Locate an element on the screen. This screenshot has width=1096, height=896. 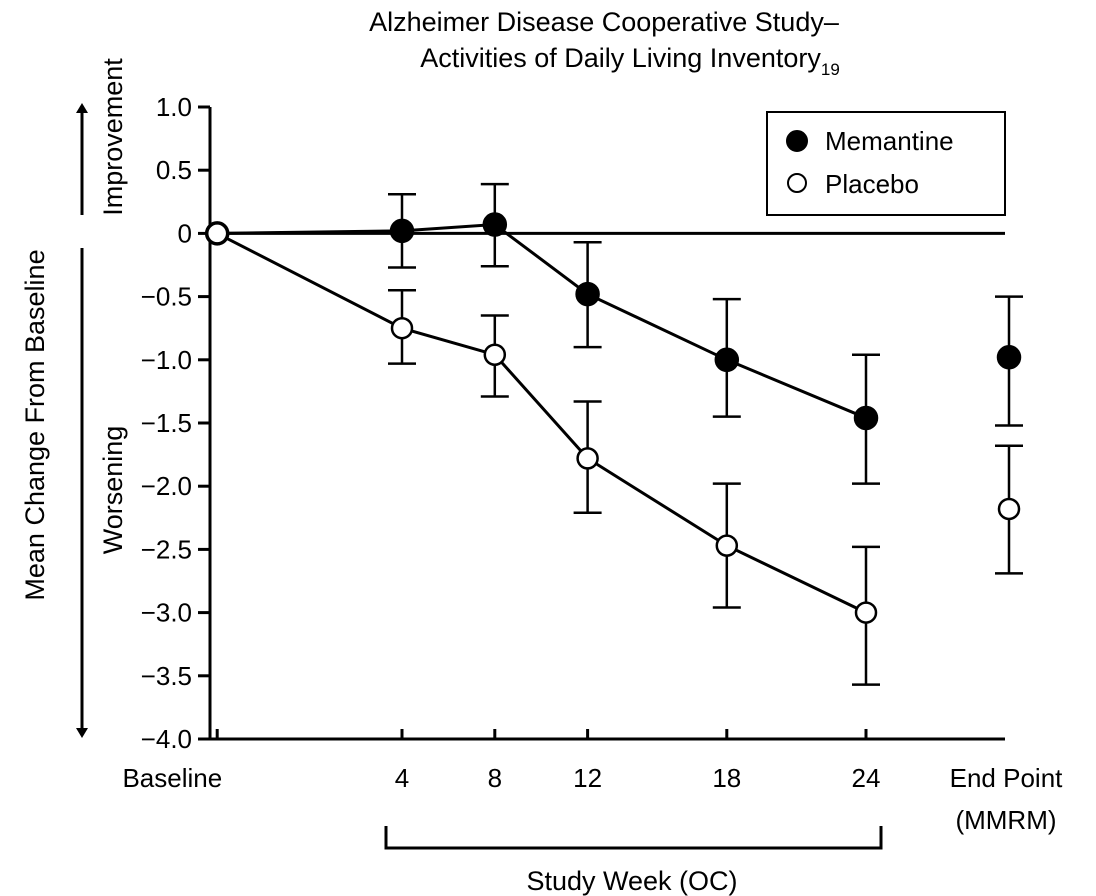
x-tick-label: 24 is located at coordinates (866, 778).